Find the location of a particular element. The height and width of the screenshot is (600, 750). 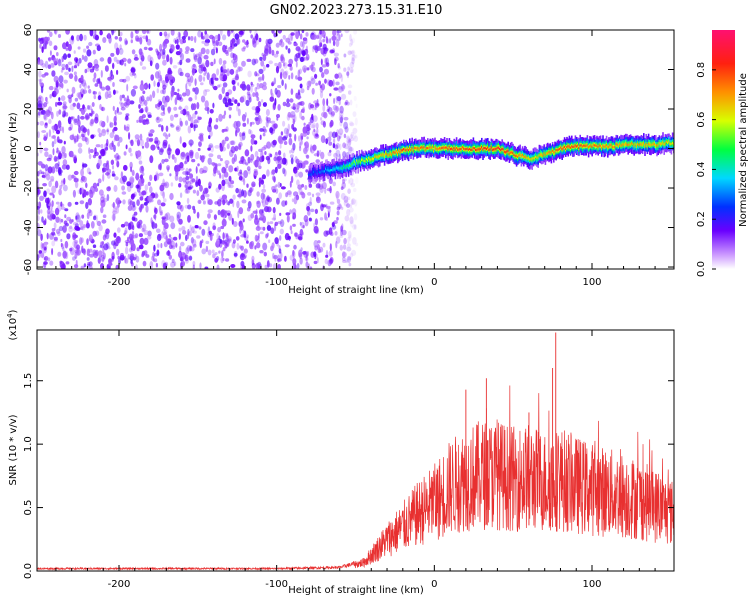

colorbar-tick-label: 0.8 is located at coordinates (701, 70).